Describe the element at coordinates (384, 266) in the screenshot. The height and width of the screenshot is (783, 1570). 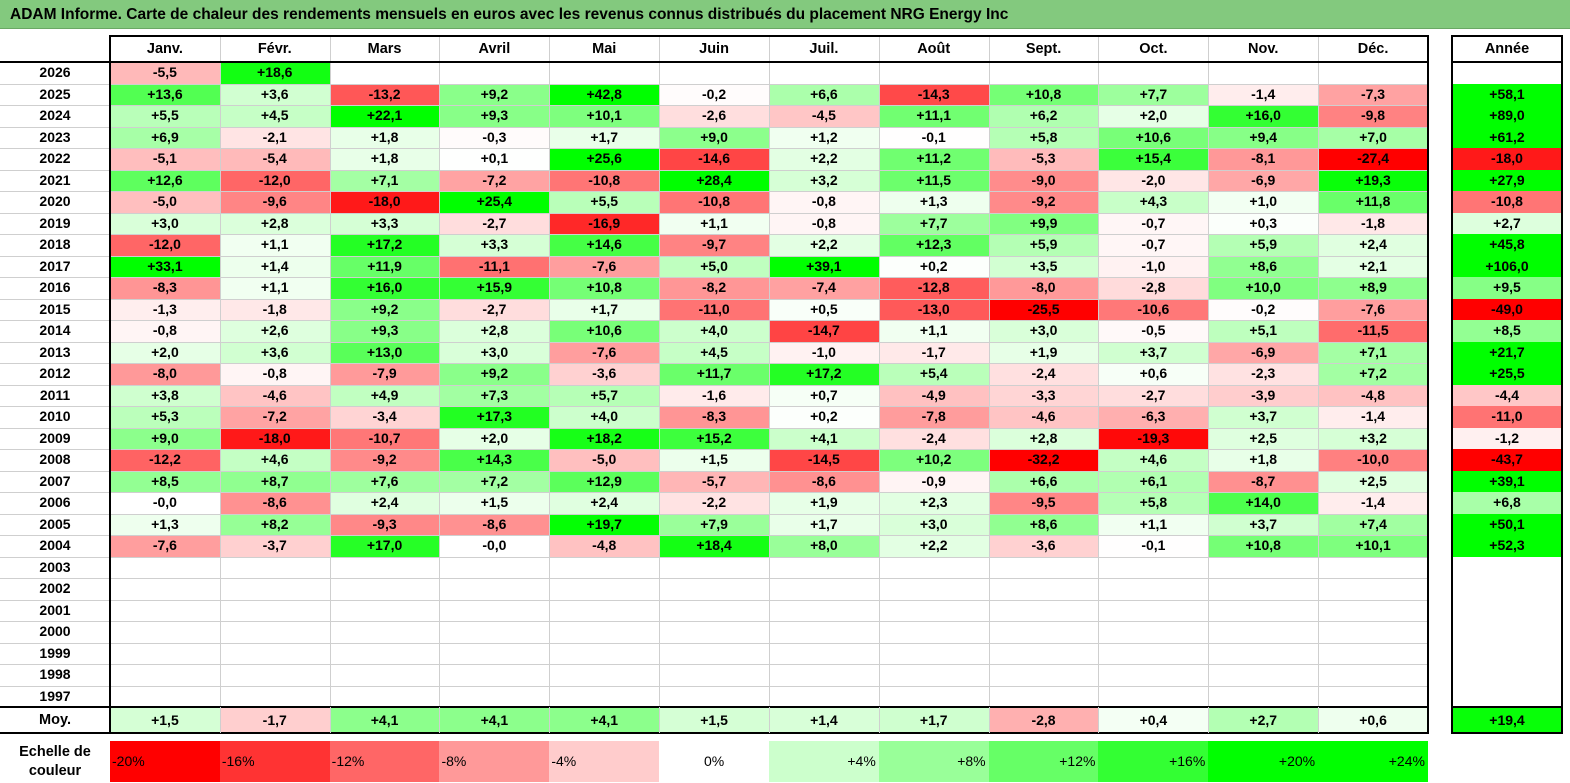
I see `heatmap-cell: +11,9` at that location.